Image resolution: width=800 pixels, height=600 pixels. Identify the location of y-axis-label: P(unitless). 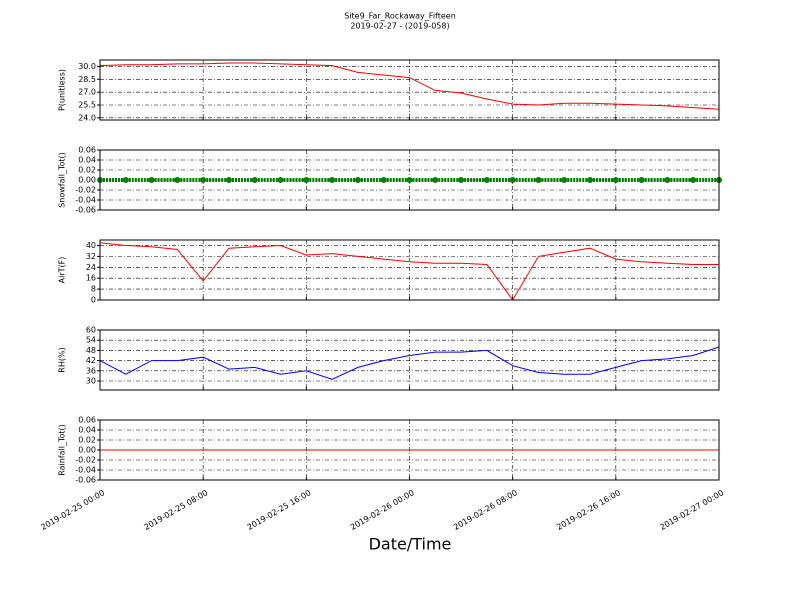
(62, 90).